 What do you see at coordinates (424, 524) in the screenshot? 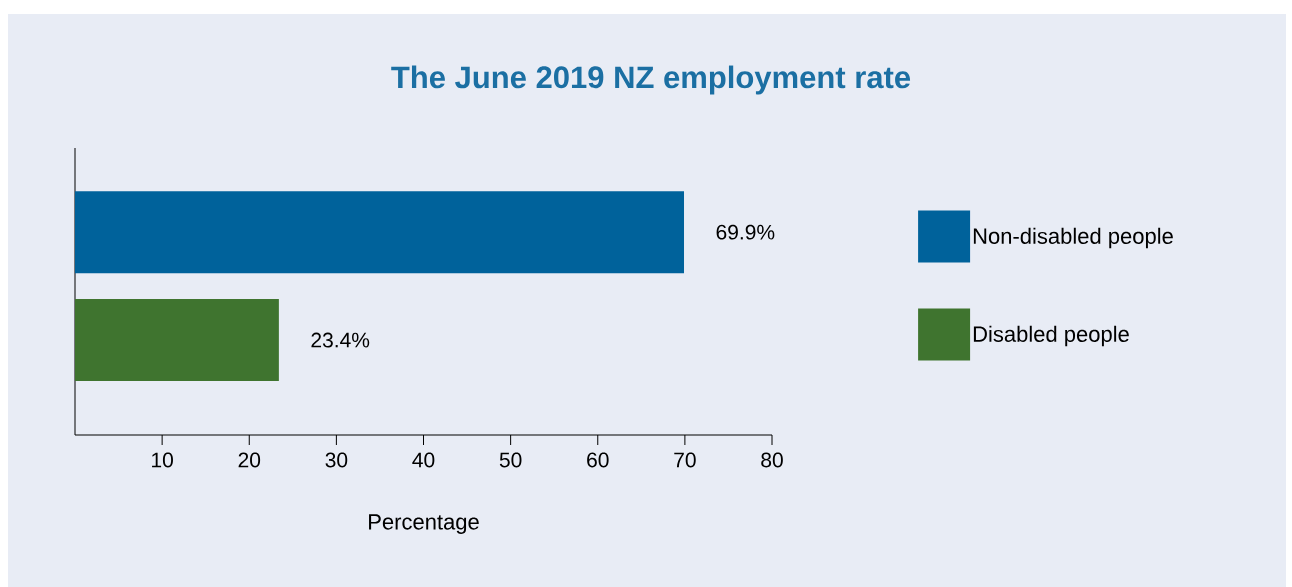
I see `x-axis-title: Percentage` at bounding box center [424, 524].